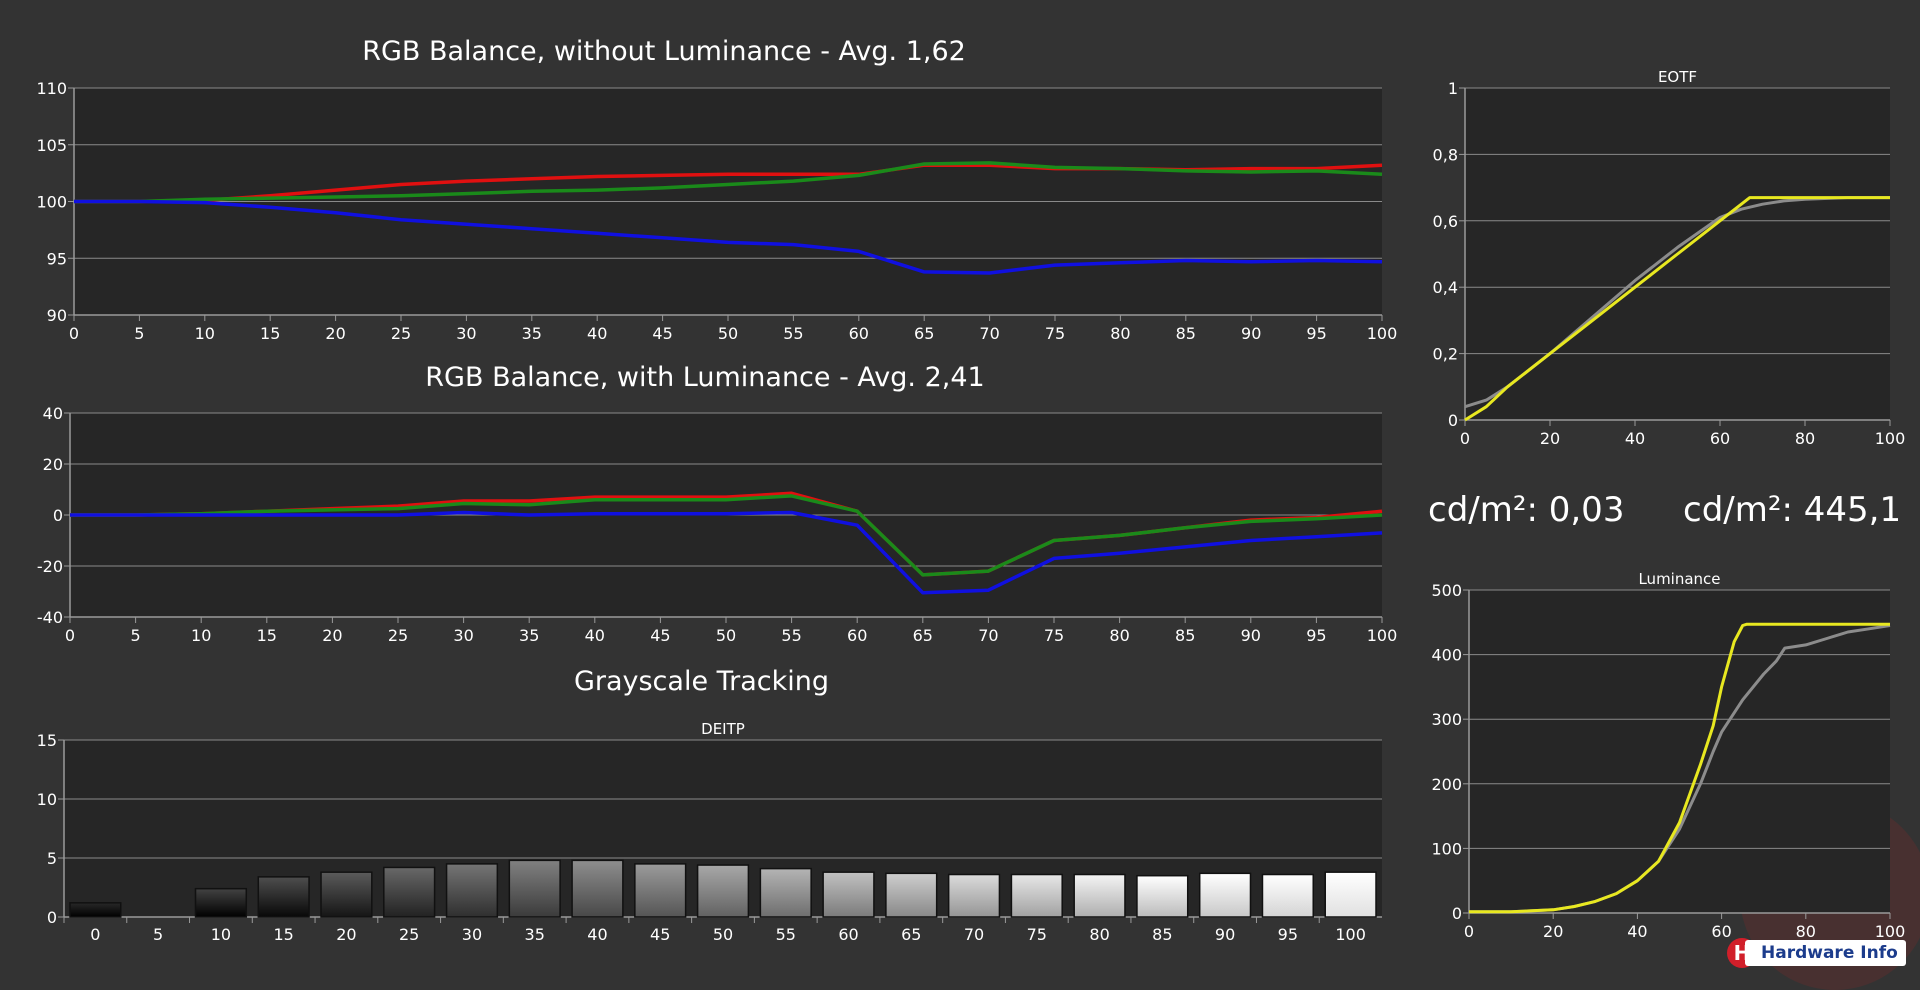  I want to click on eotf-ytick-label: 0,2, so click(1445, 354).